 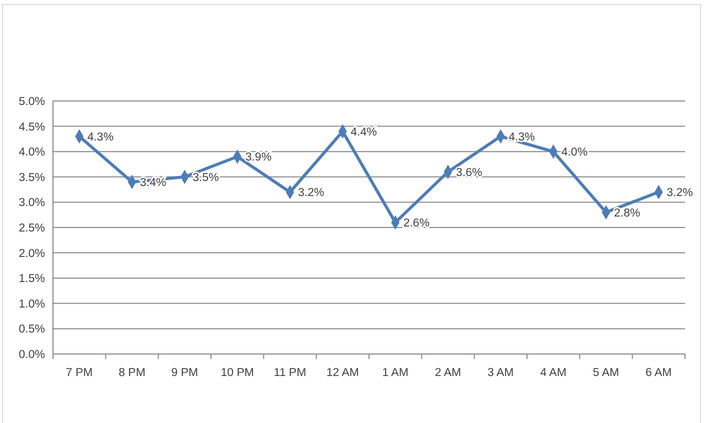 I want to click on data-label: 2.8%, so click(x=627, y=213).